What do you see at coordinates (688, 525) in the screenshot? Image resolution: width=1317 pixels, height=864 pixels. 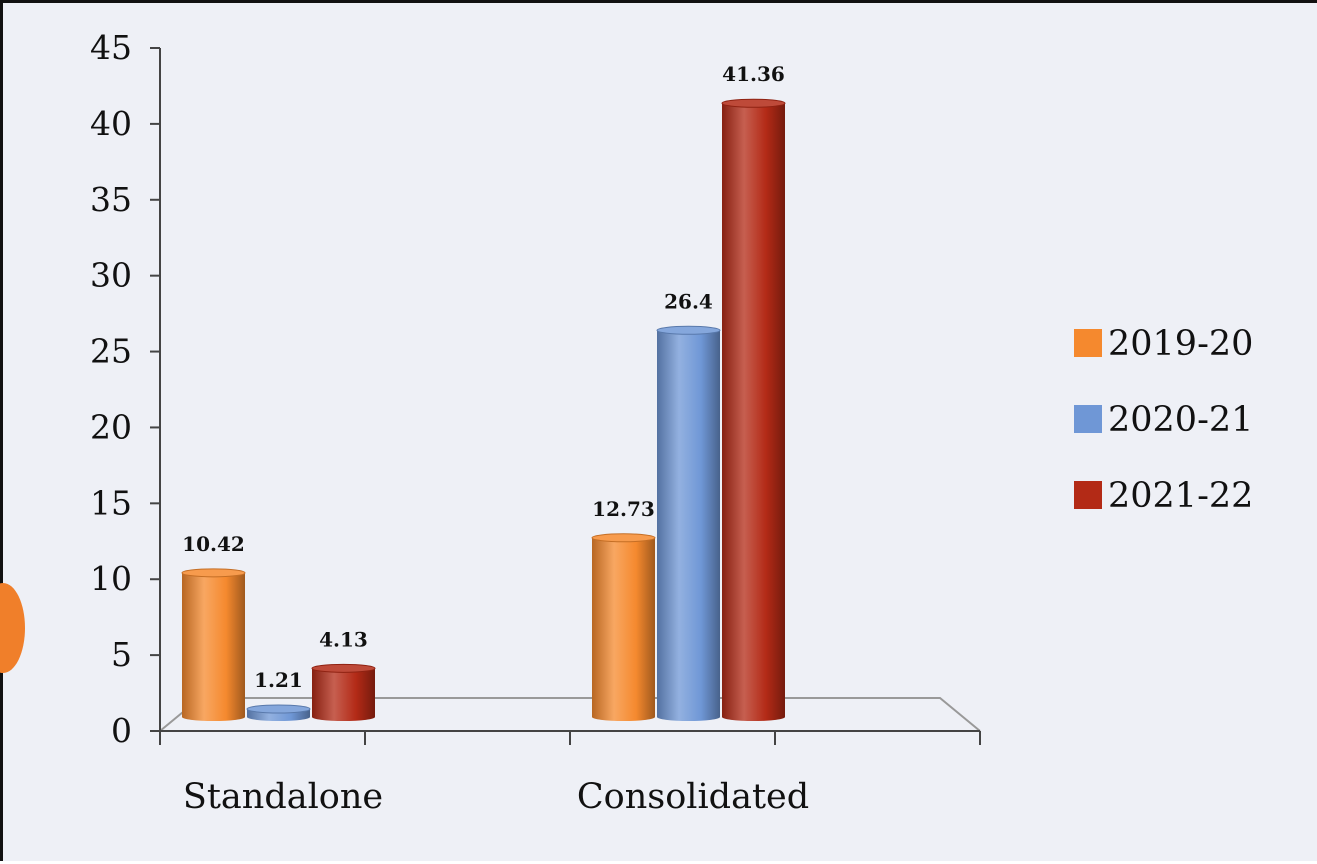 I see `bar-2020-21-Consolidated` at bounding box center [688, 525].